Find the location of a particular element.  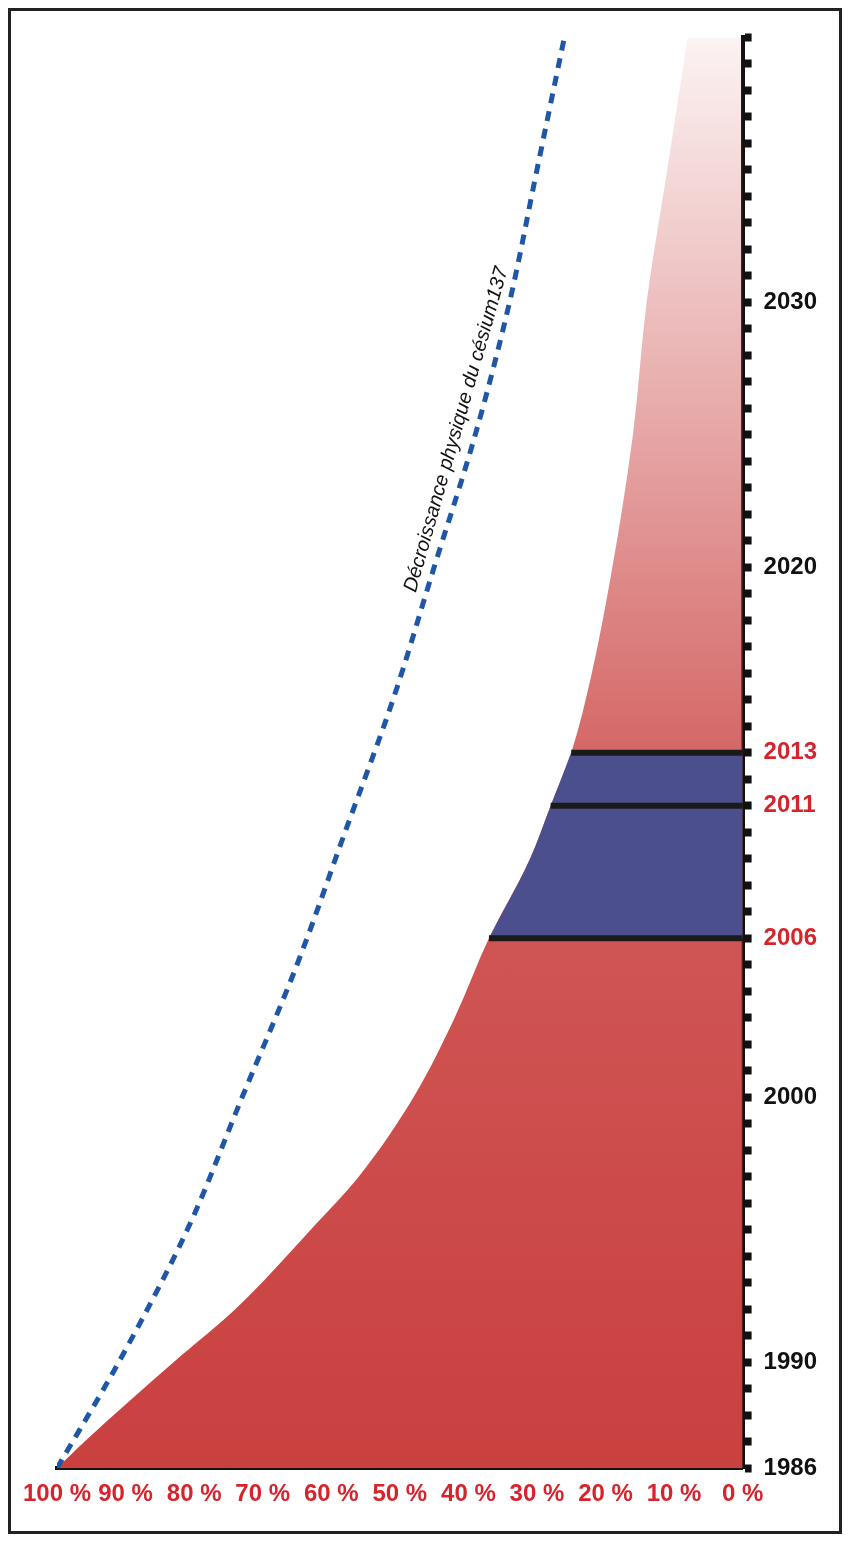

y-tick-label: 2020 is located at coordinates (790, 565).